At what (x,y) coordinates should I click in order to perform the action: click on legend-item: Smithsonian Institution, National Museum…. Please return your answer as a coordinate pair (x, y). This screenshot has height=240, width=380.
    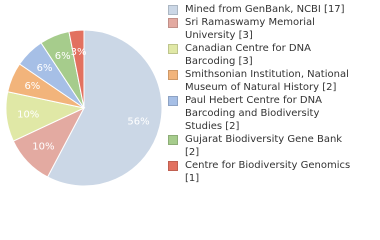
    Looking at the image, I should click on (268, 81).